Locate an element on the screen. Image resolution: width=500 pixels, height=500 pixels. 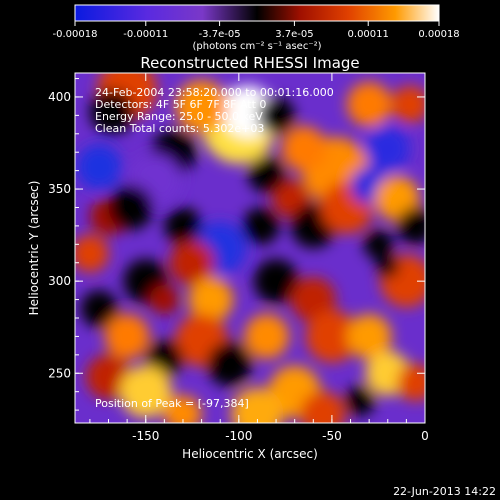
x-tick-label: -50 is located at coordinates (332, 436).